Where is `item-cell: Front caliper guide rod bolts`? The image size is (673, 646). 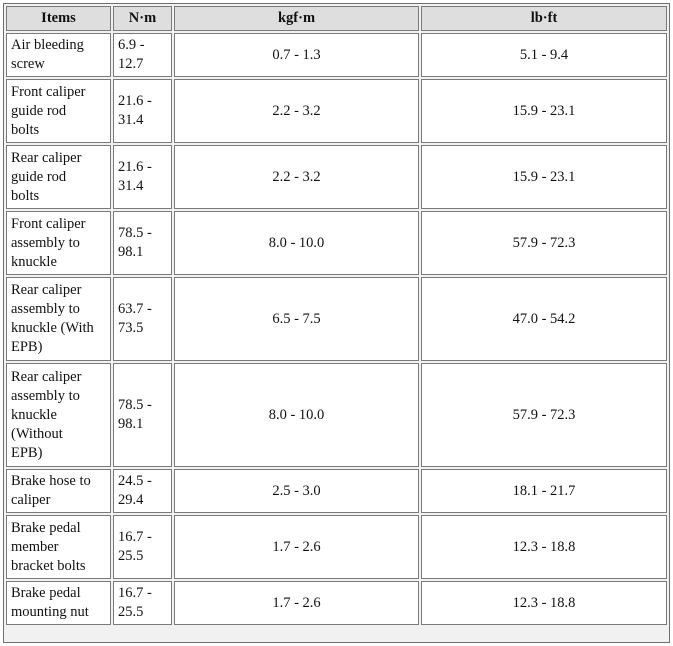
item-cell: Front caliper guide rod bolts is located at coordinates (48, 110).